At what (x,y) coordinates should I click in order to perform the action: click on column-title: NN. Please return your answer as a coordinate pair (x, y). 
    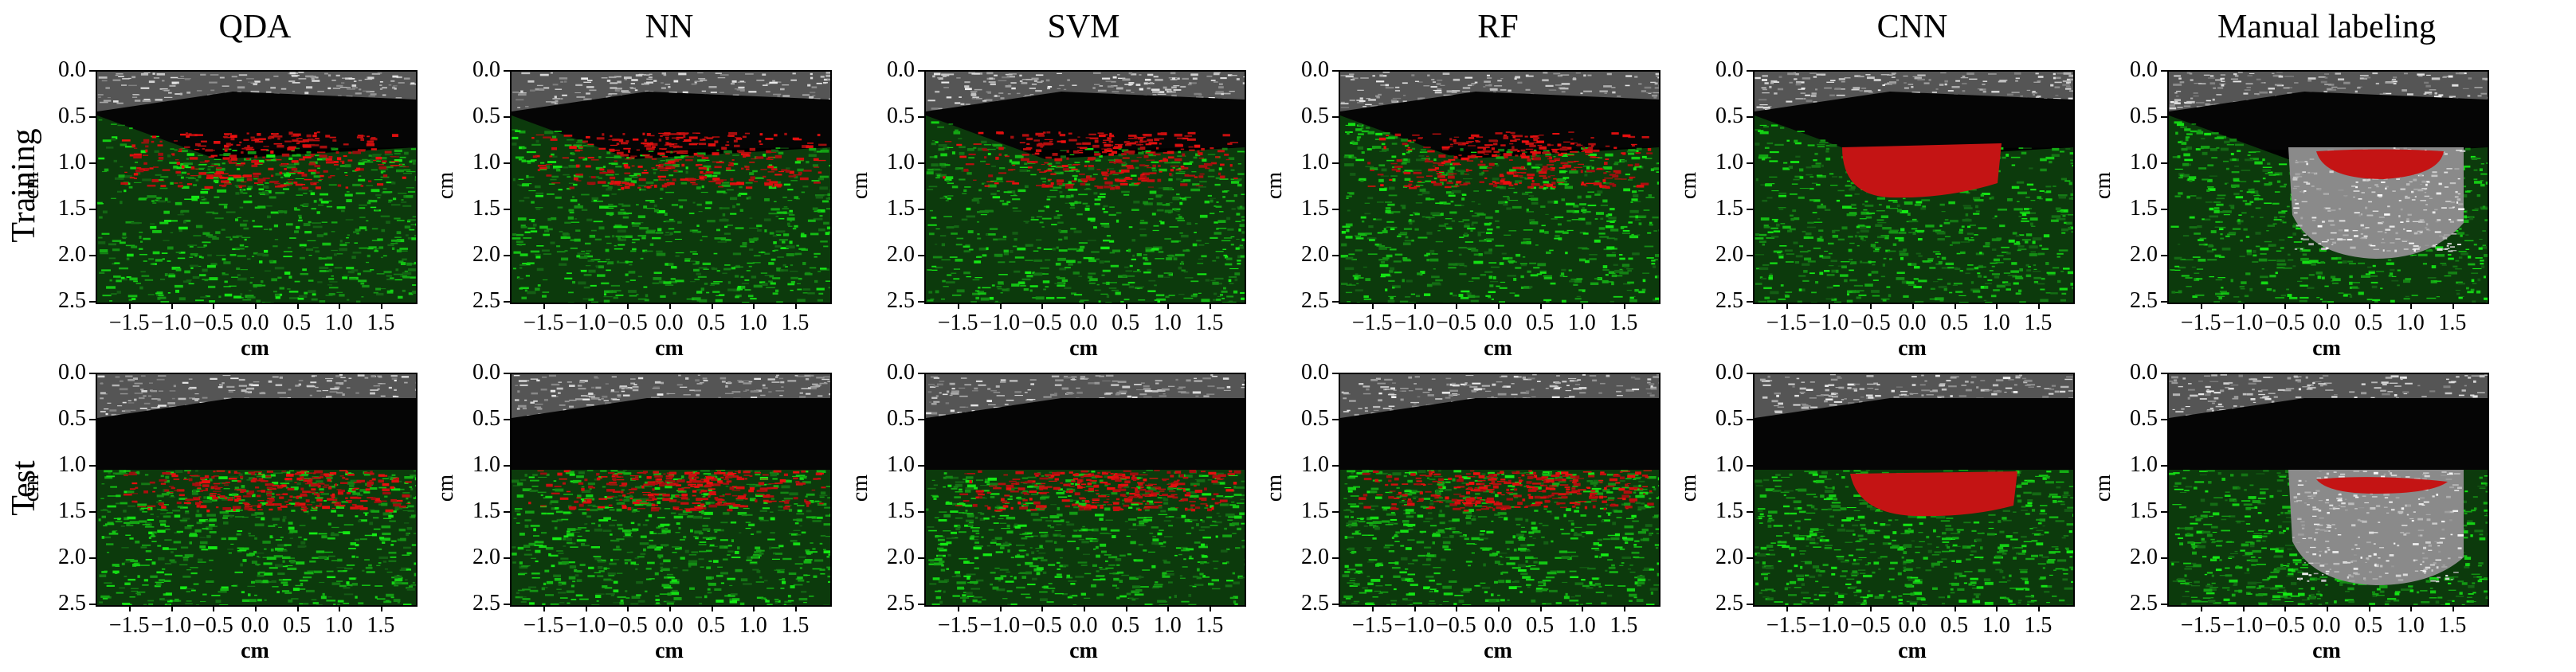
    Looking at the image, I should click on (669, 27).